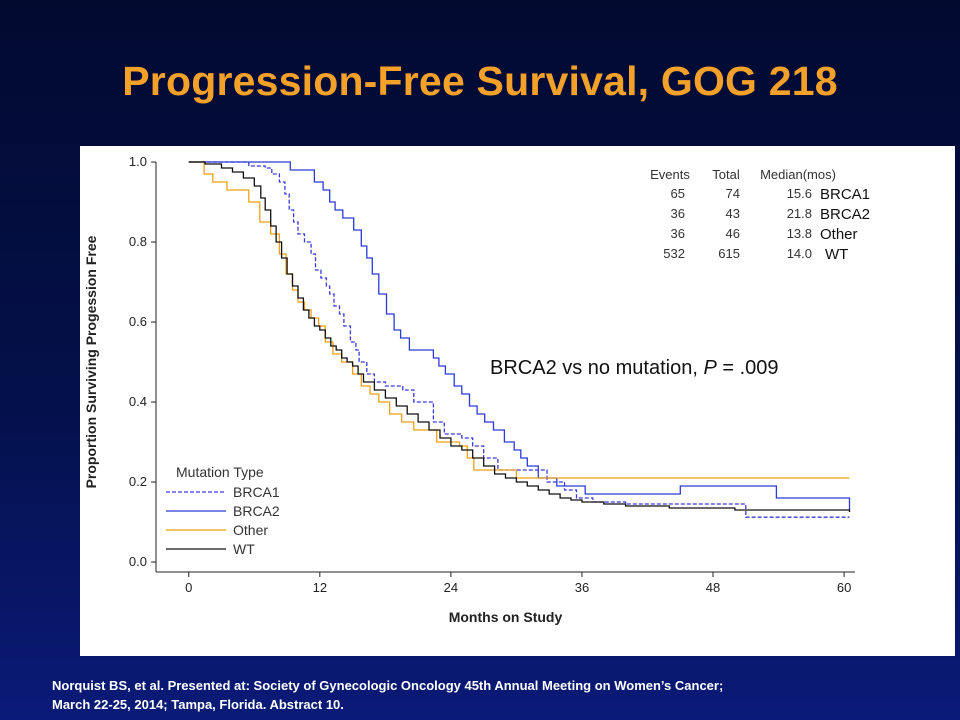  What do you see at coordinates (138, 161) in the screenshot?
I see `y-tick-label: 1.0` at bounding box center [138, 161].